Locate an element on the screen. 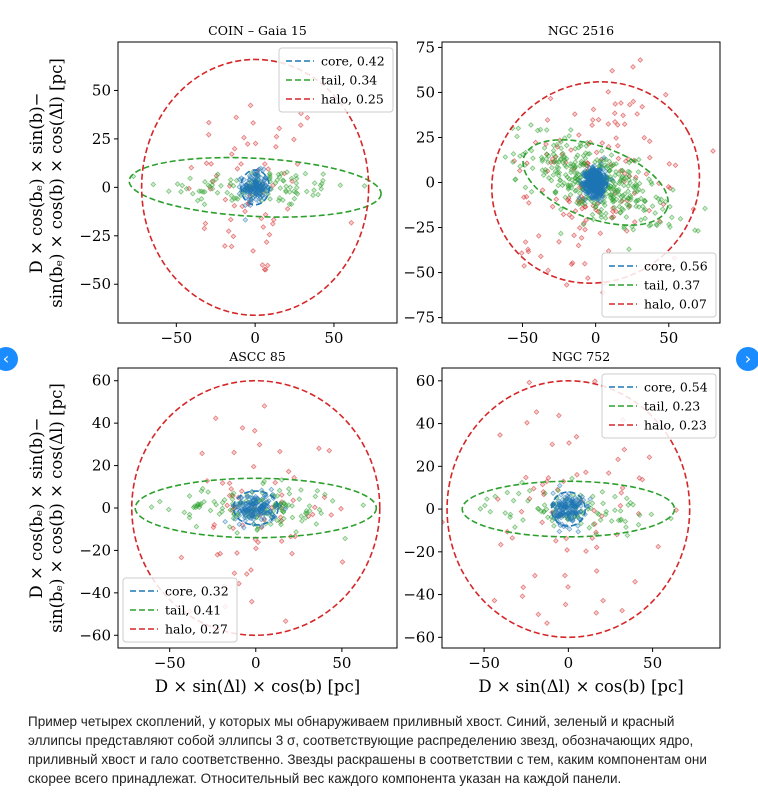  chevron-left-icon: ‹ is located at coordinates (6, 358).